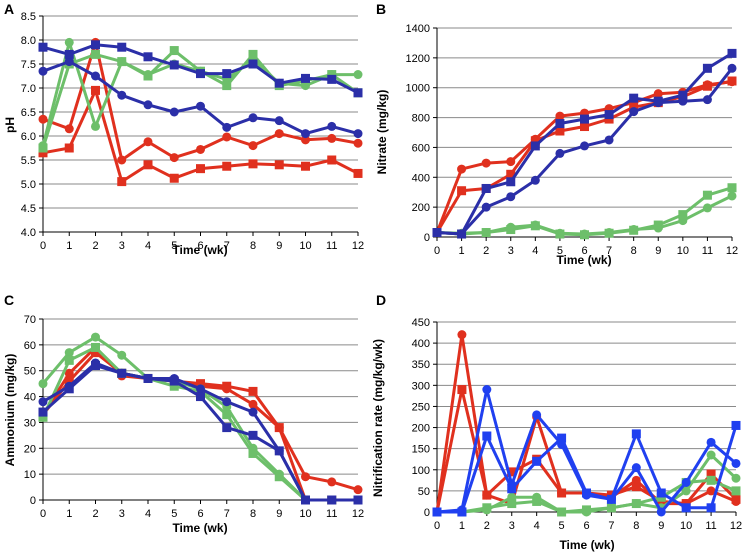 This screenshot has height=557, width=744. Describe the element at coordinates (28, 161) in the screenshot. I see `y-tick-label: 5.5` at that location.